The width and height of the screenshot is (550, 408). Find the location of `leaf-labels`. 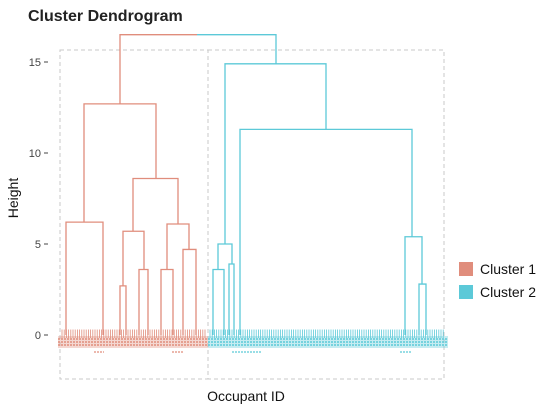

leaf-labels is located at coordinates (253, 341).